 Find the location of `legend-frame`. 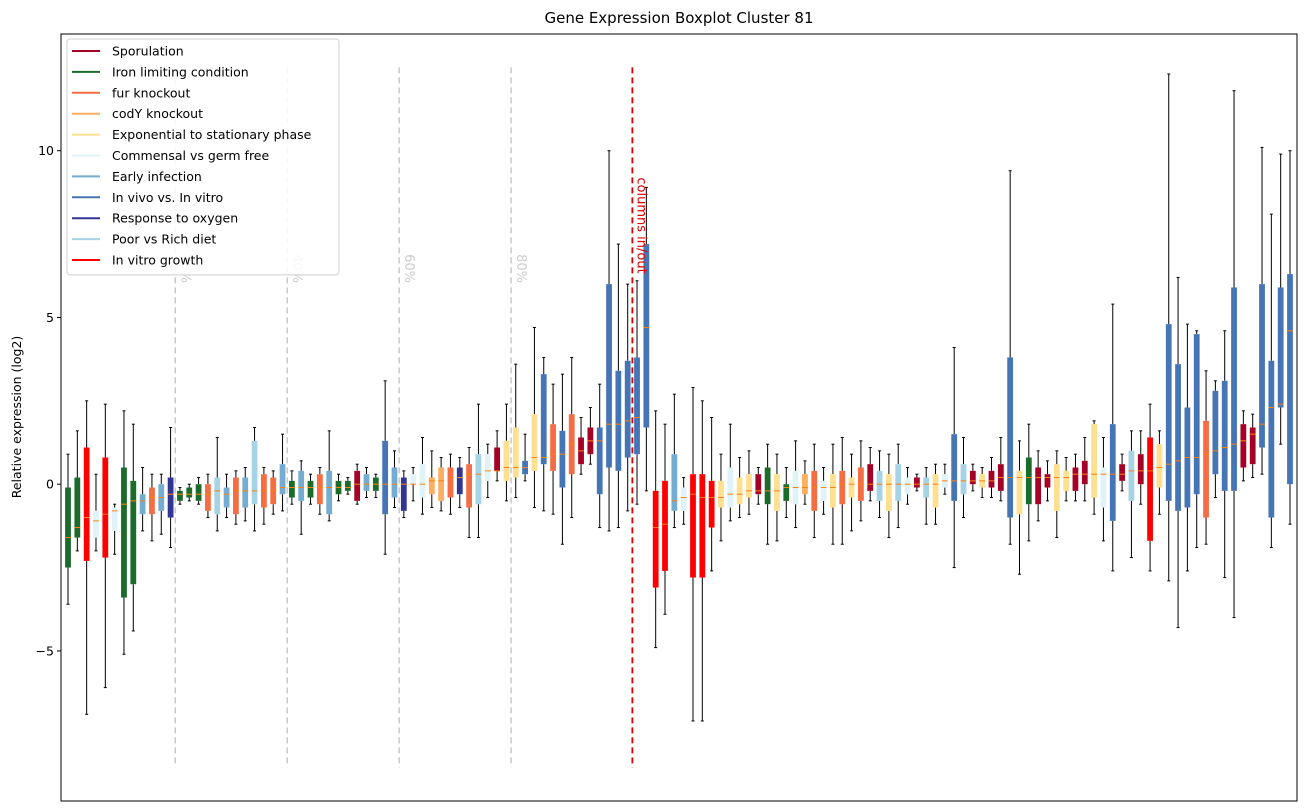

legend-frame is located at coordinates (203, 157).